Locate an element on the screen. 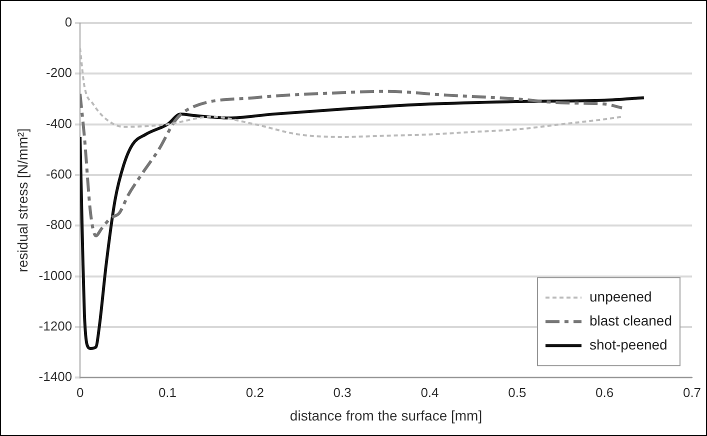 The image size is (707, 436). y-axis-title: residual stress [N/mm²] is located at coordinates (22, 200).